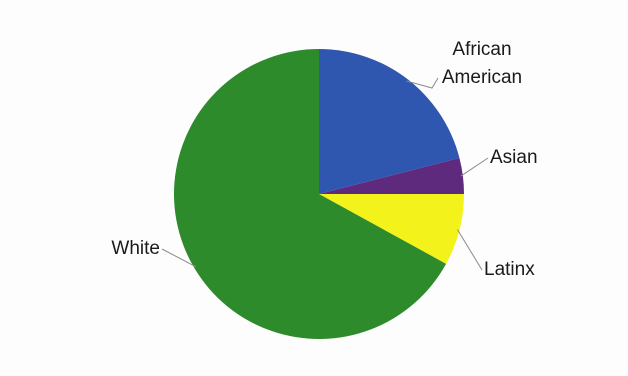 This screenshot has width=628, height=376. I want to click on pie-slice-asian, so click(391, 175).